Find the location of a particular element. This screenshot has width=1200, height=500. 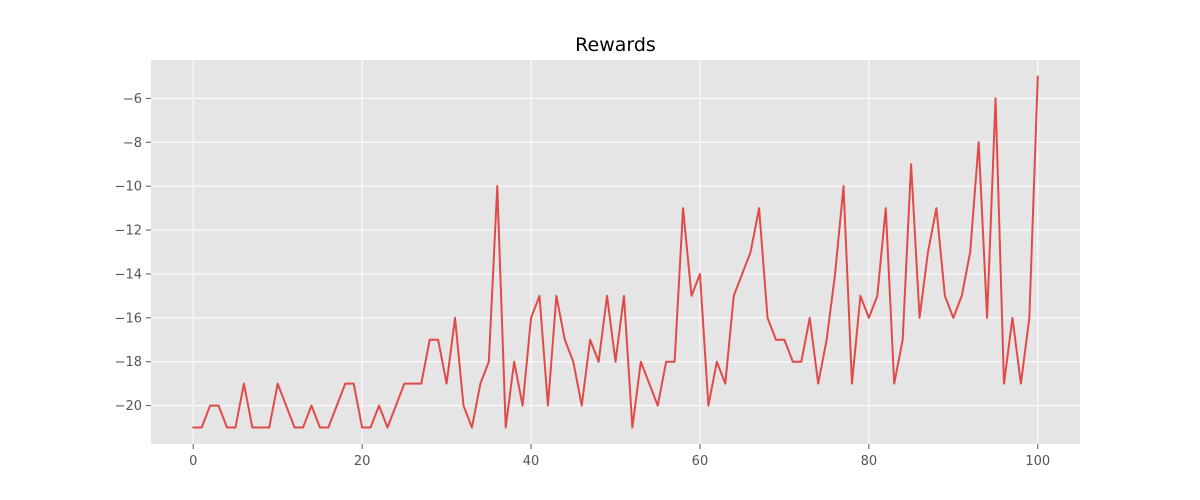

y-tick-label: −10 is located at coordinates (128, 187).